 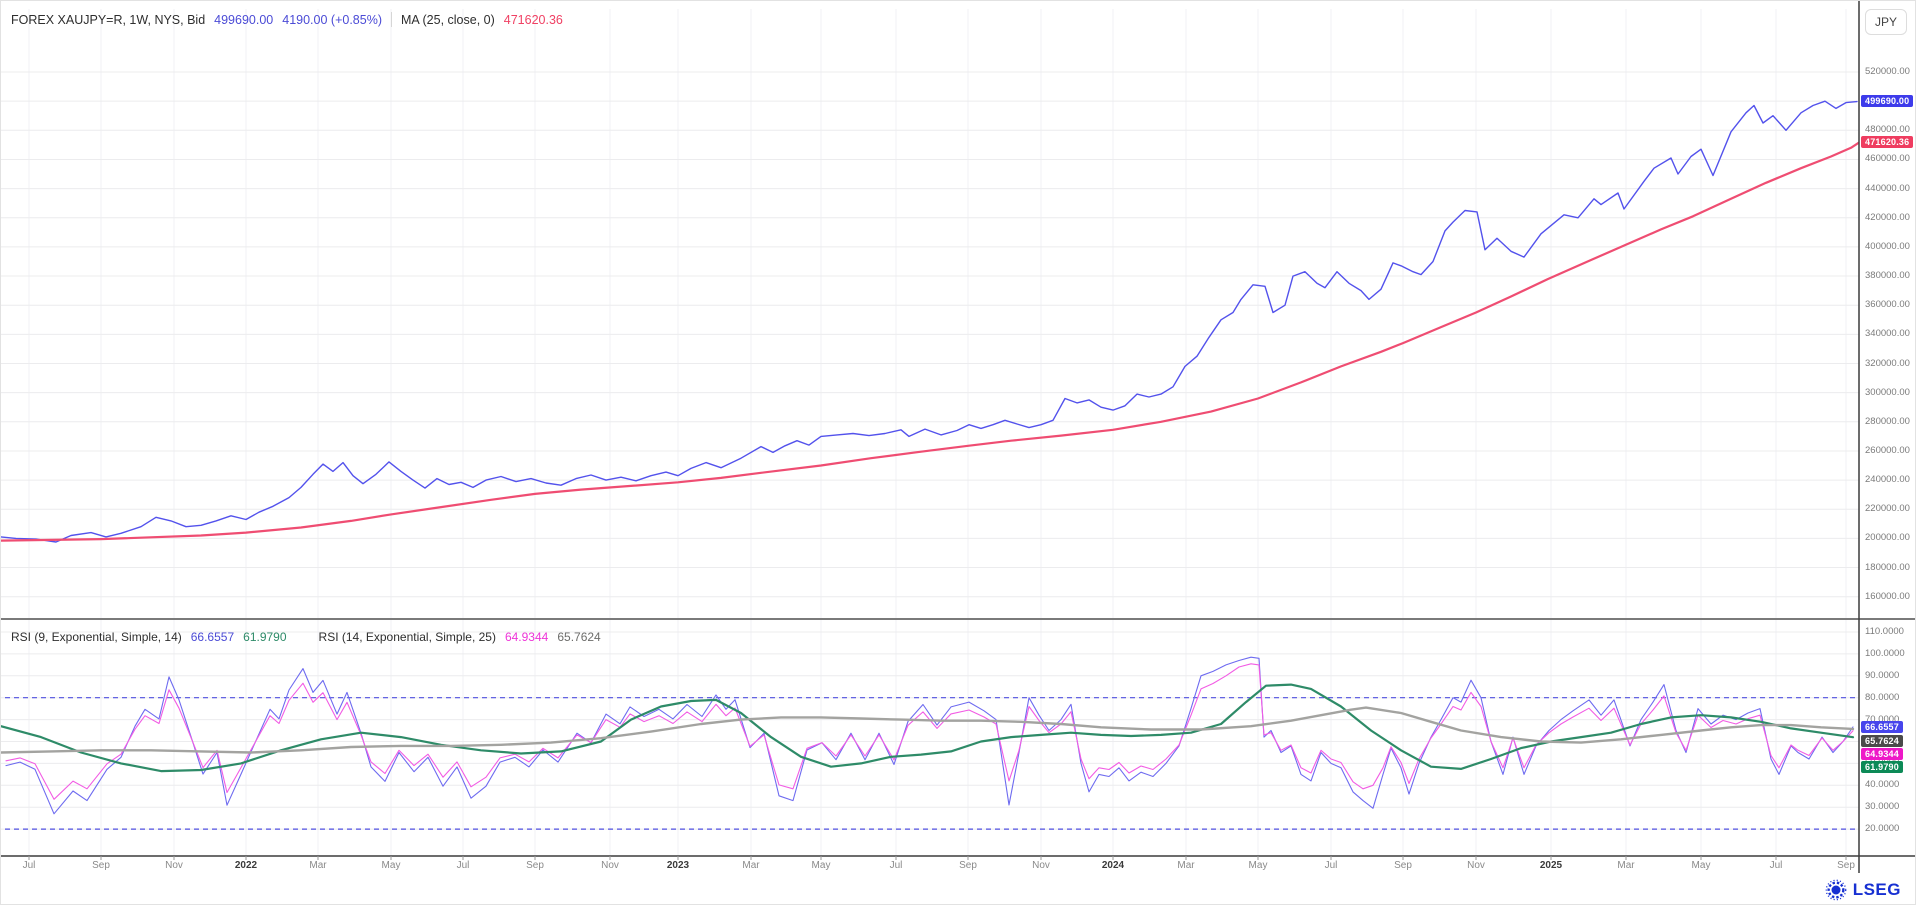 I want to click on price-axis-label: 400000.00, so click(x=1887, y=246).